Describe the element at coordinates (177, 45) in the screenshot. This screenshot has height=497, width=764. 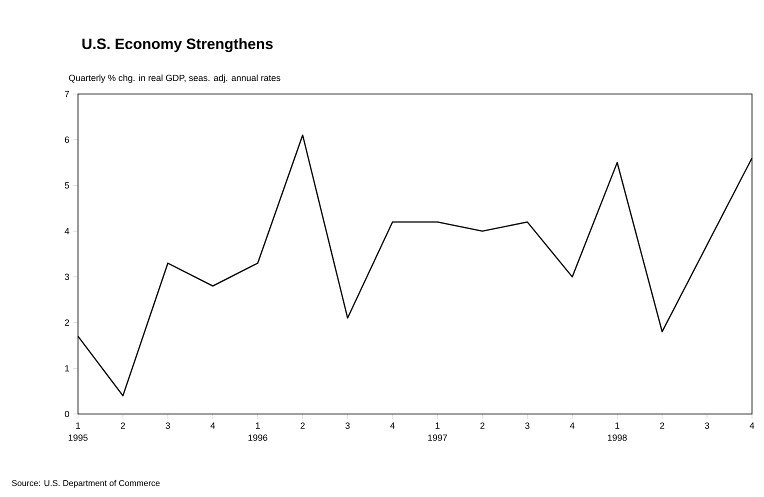
I see `chart-title: U.S. Economy Strengthens` at that location.